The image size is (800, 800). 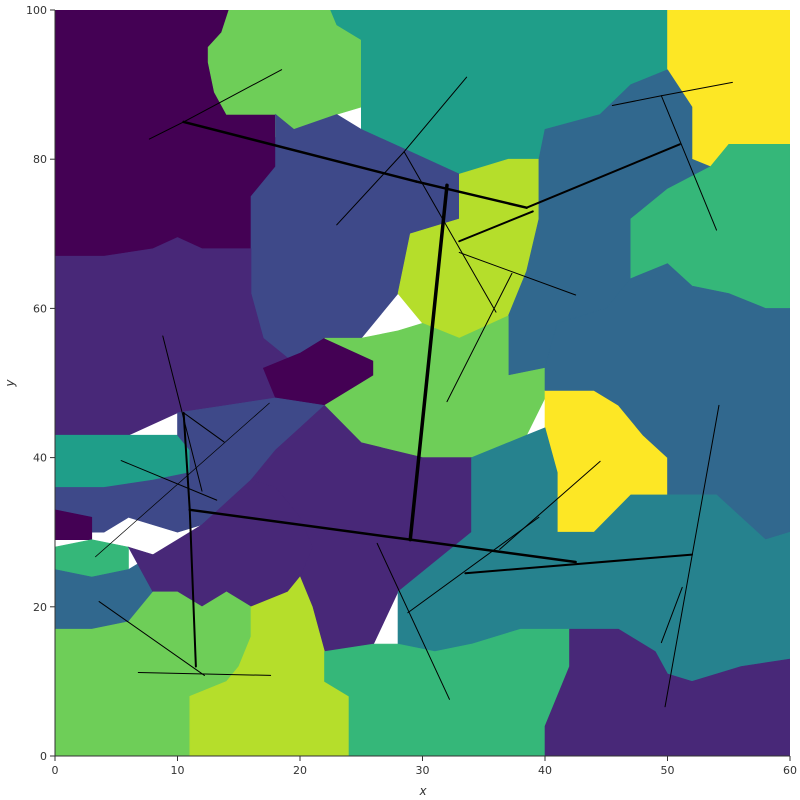 I want to click on x-tick-label: 40, so click(x=545, y=770).